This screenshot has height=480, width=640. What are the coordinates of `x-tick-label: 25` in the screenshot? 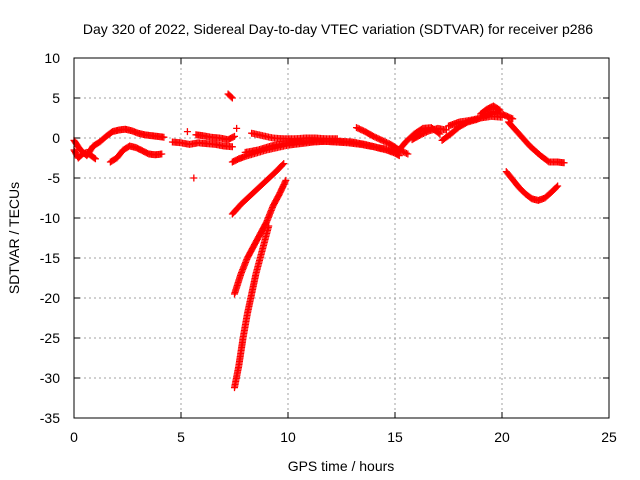 It's located at (609, 437).